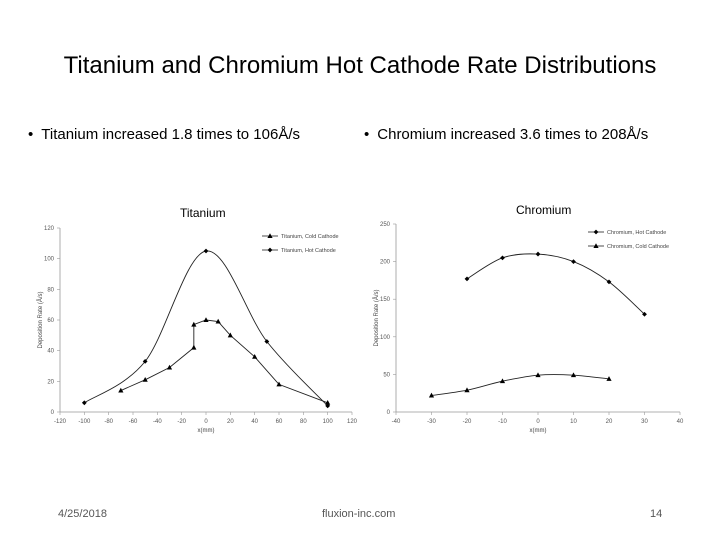  What do you see at coordinates (203, 213) in the screenshot?
I see `titanium-chart-title: Titanium` at bounding box center [203, 213].